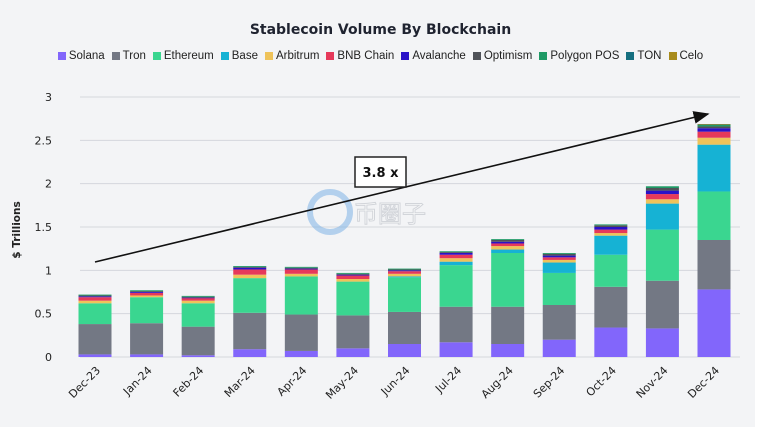 The image size is (761, 427). I want to click on legend-label: Celo, so click(691, 56).